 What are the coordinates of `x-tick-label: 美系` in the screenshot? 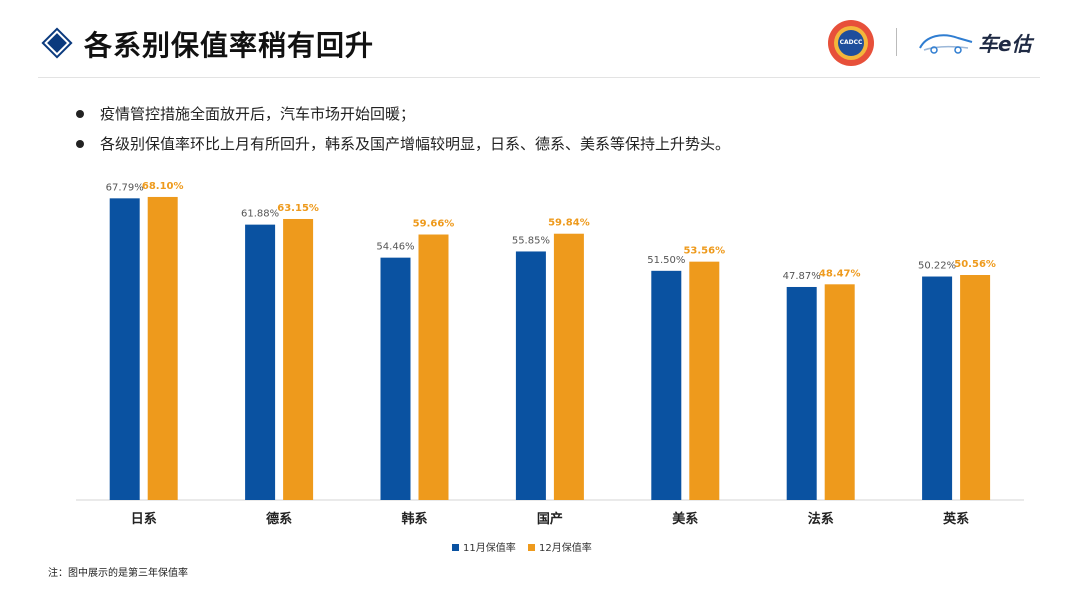 It's located at (685, 519).